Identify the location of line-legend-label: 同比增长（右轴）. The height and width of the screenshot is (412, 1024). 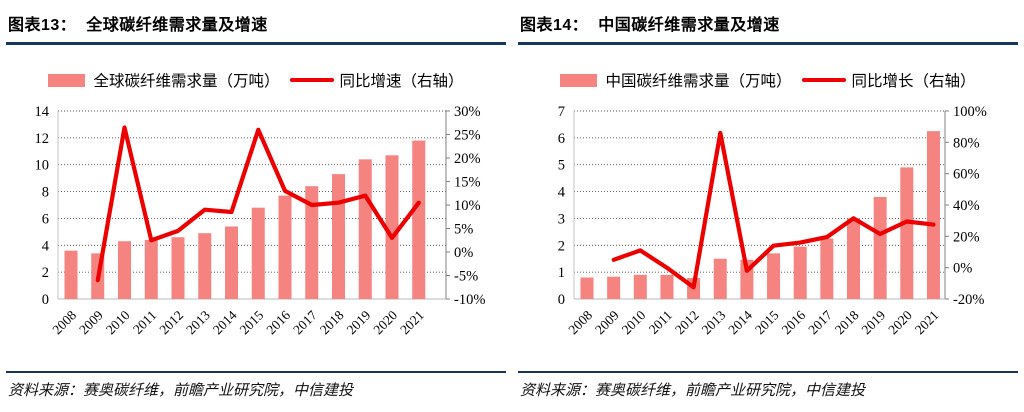
(913, 81).